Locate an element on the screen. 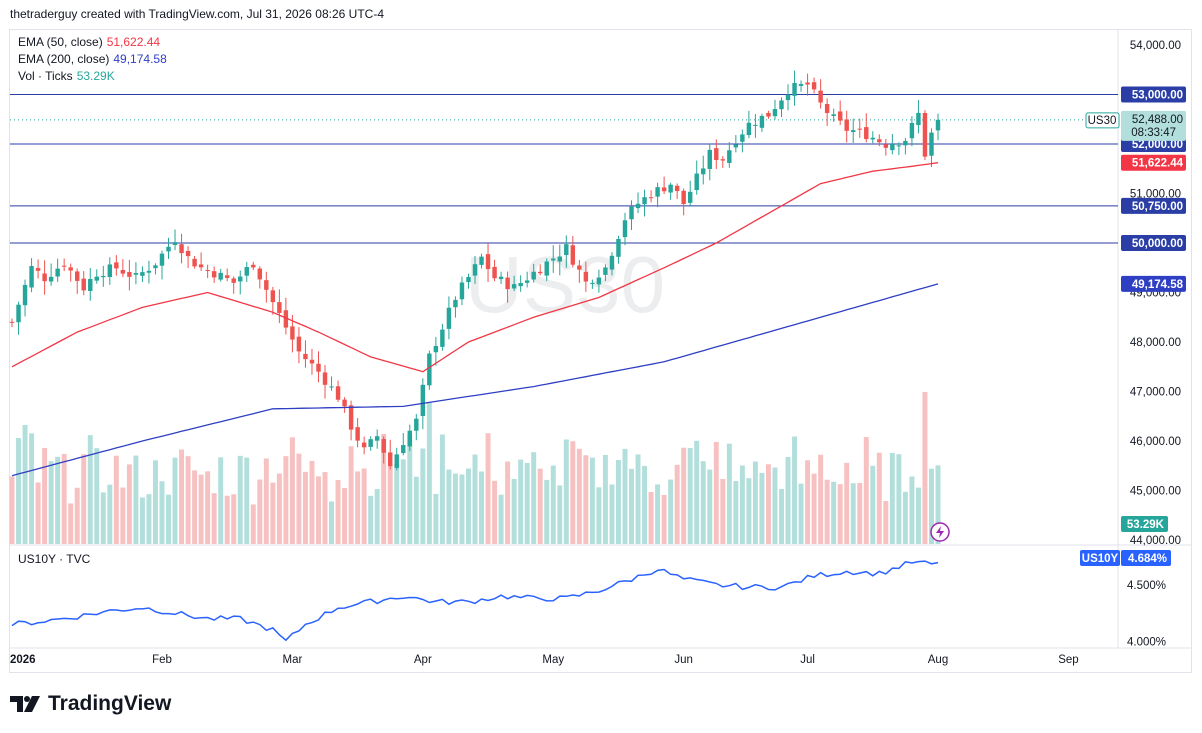  legend-us10y: US10Y · TVC is located at coordinates (54, 559).